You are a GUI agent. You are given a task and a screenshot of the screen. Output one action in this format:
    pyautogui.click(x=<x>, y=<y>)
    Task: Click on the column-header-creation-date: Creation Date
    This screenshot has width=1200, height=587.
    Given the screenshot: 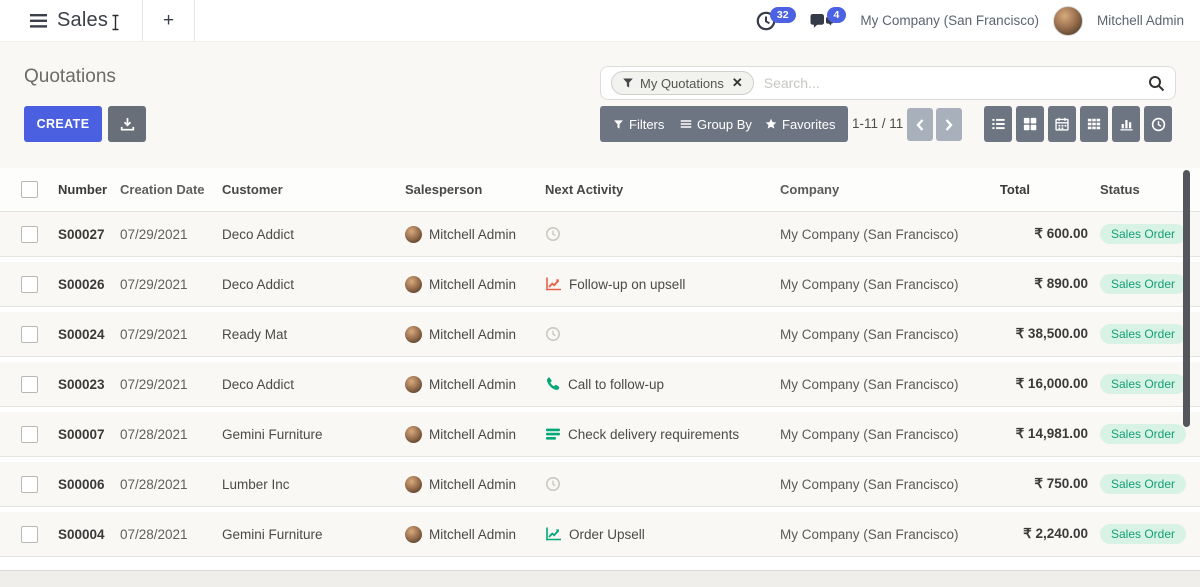 What is the action you would take?
    pyautogui.click(x=162, y=189)
    